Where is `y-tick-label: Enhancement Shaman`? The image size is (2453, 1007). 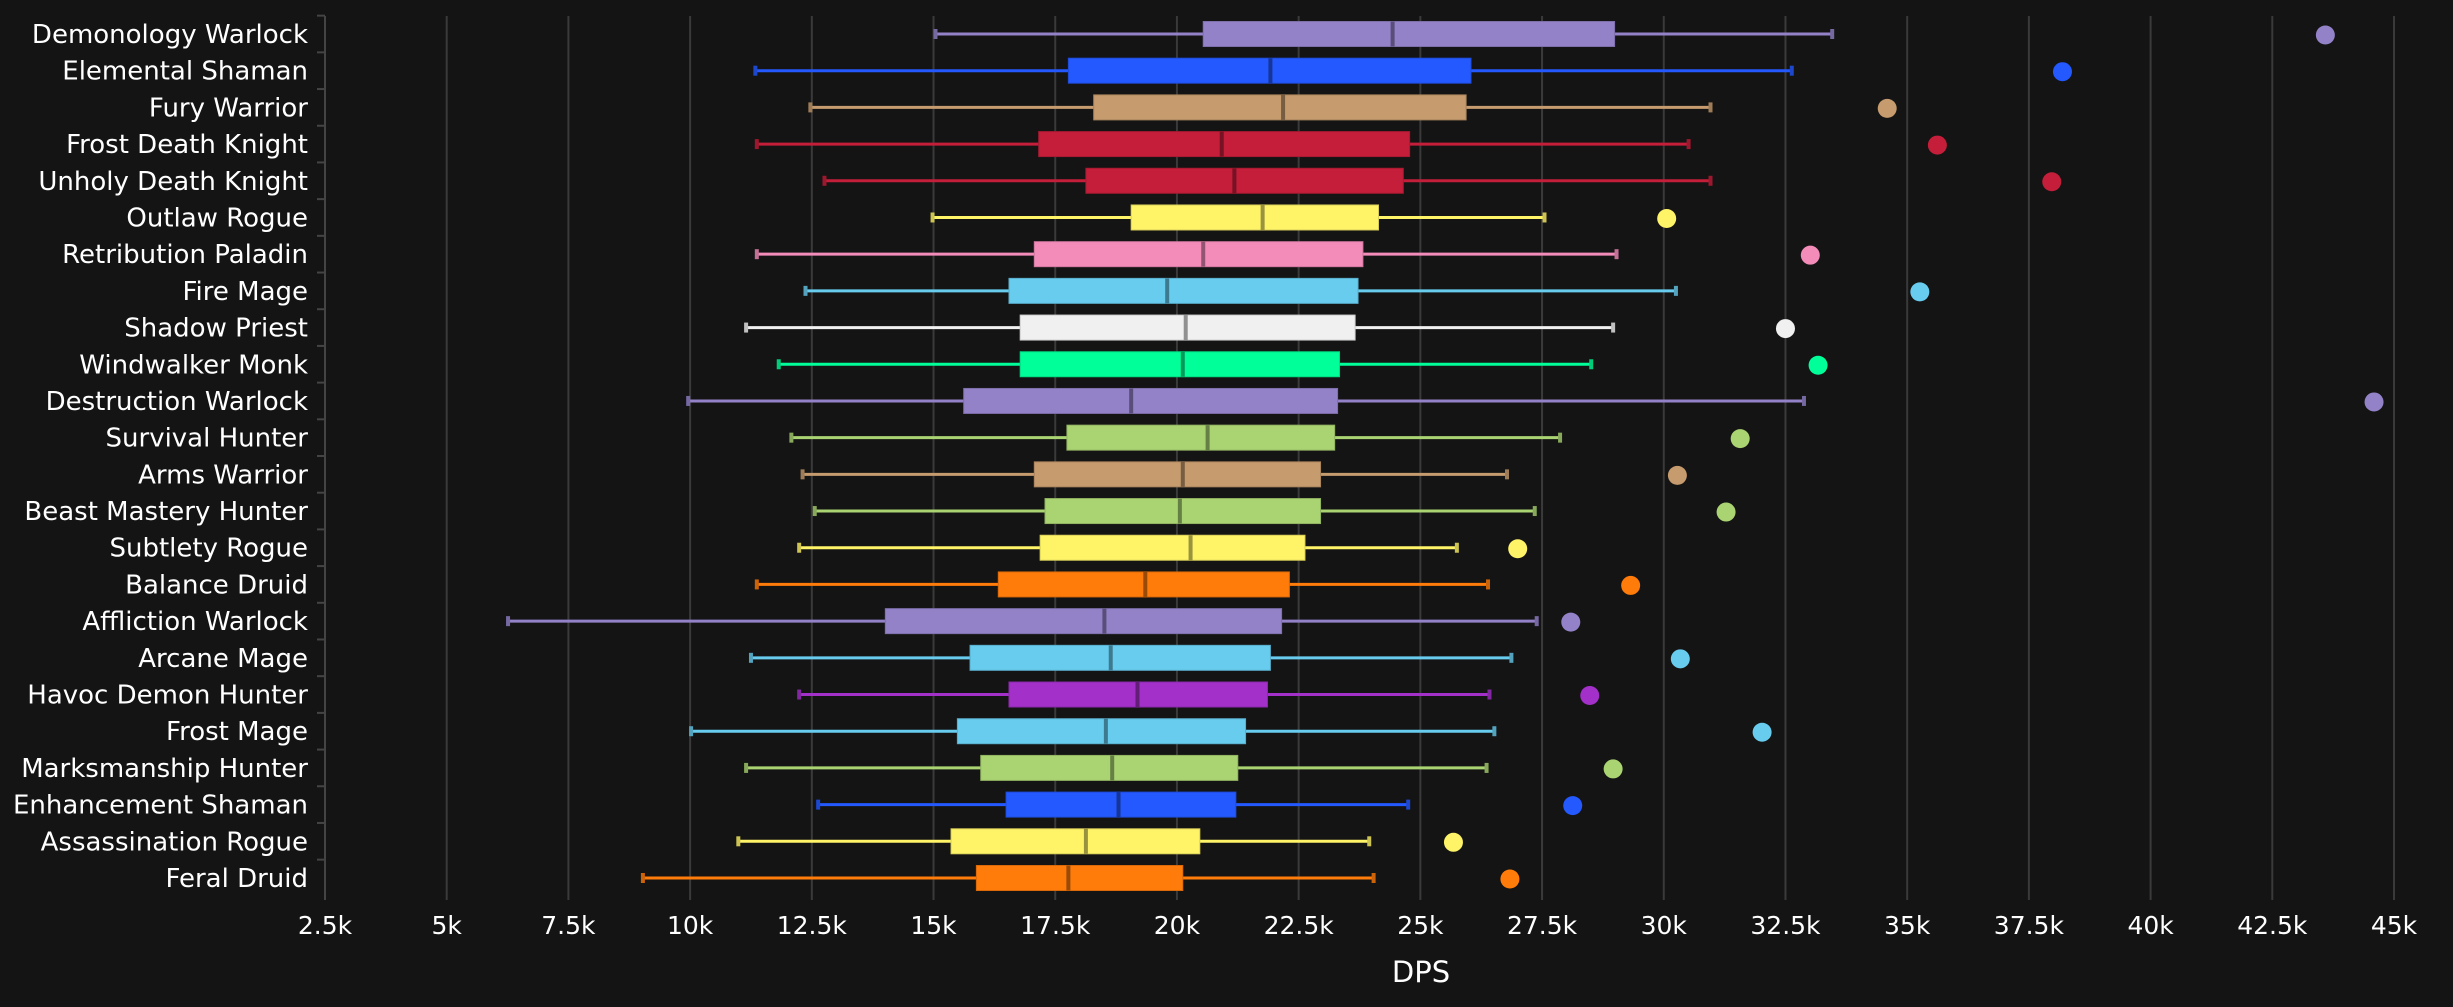
y-tick-label: Enhancement Shaman is located at coordinates (160, 806).